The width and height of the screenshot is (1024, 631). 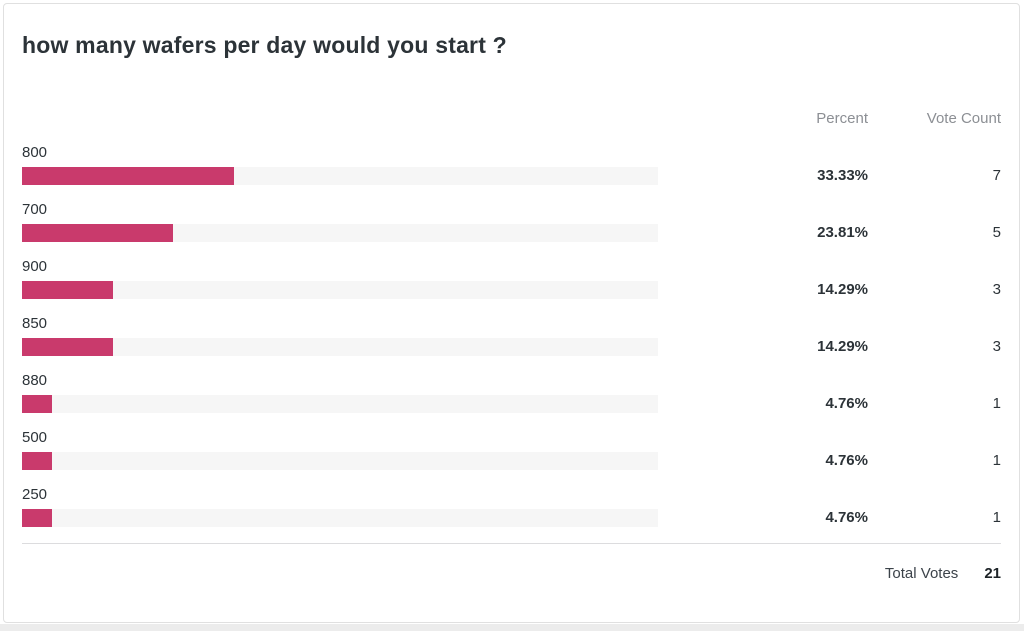 What do you see at coordinates (996, 232) in the screenshot?
I see `answer-vote-count: 5` at bounding box center [996, 232].